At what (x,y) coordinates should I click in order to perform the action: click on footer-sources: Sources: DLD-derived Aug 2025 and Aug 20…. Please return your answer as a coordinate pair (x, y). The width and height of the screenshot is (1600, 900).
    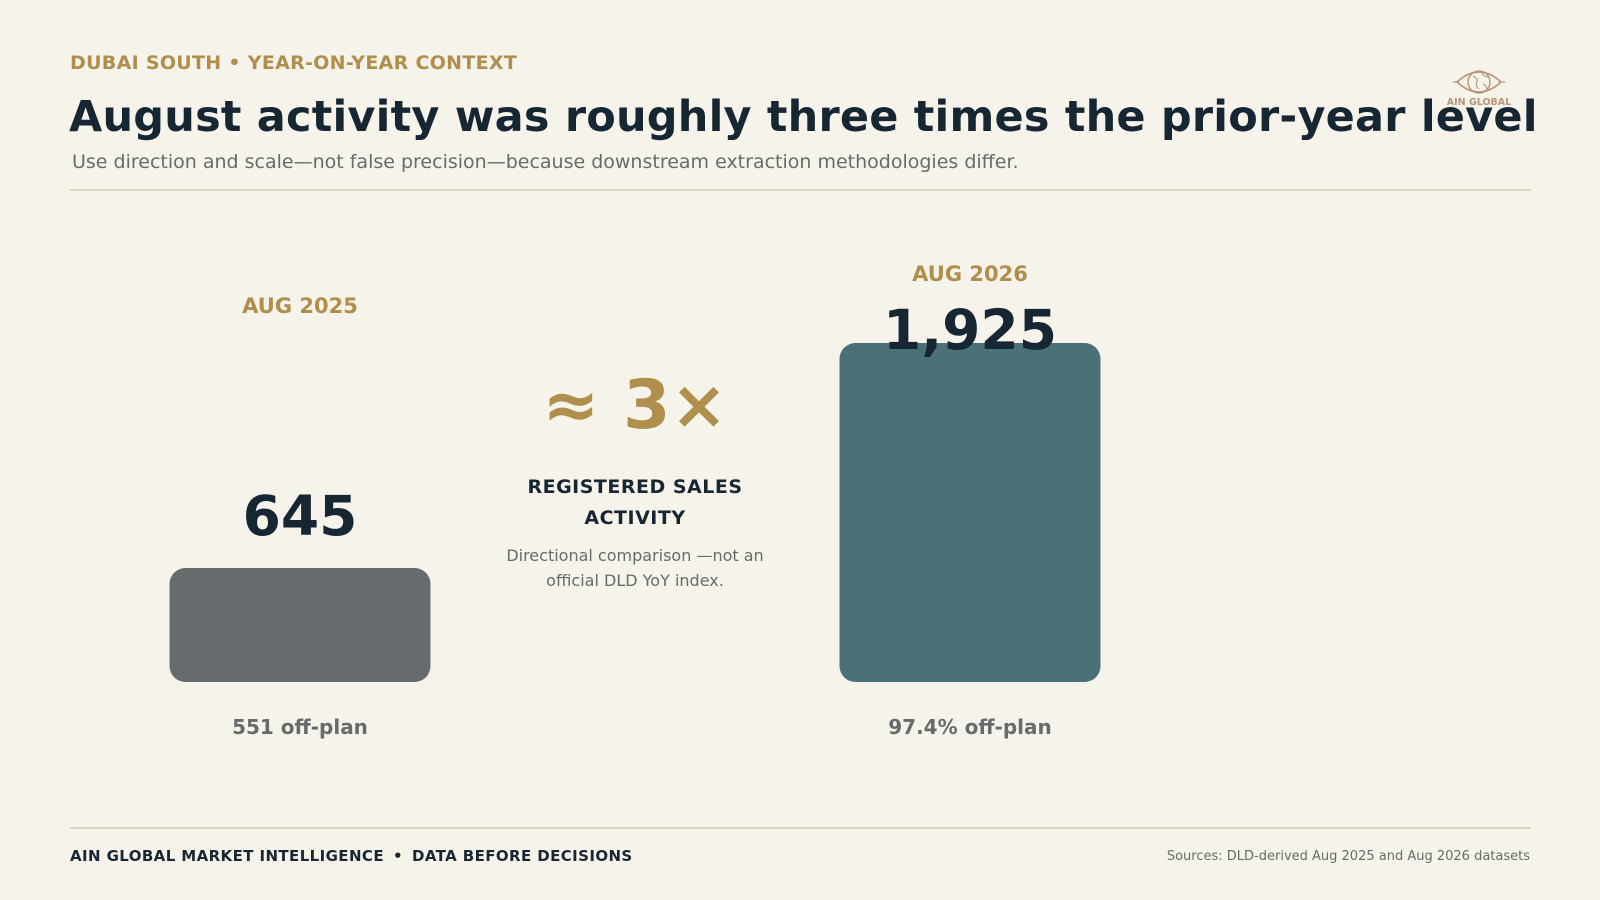
    Looking at the image, I should click on (1348, 856).